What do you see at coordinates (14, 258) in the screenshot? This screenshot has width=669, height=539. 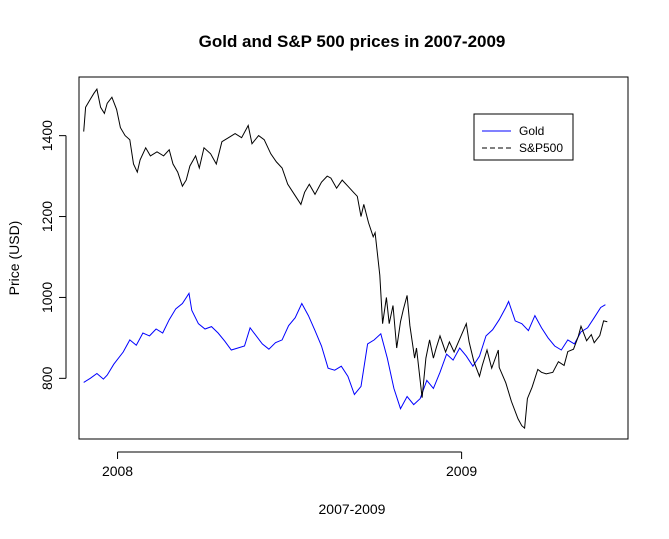 I see `y-axis-label: Price (USD)` at bounding box center [14, 258].